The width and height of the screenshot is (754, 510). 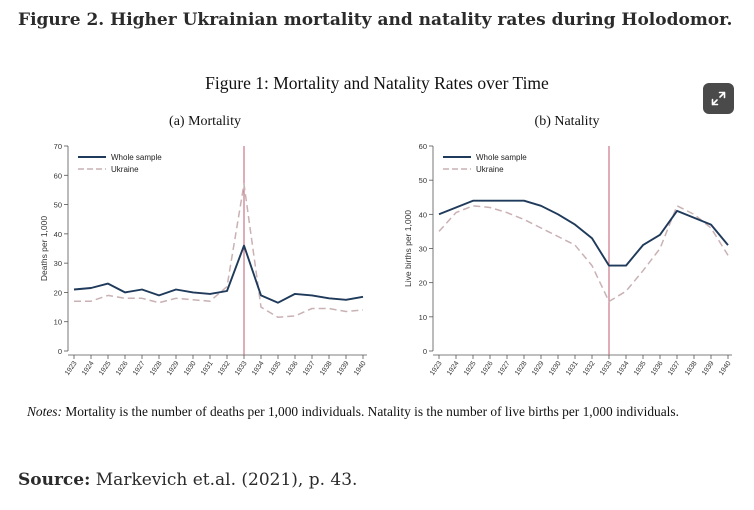 I want to click on source-citation: Source: Markevich et.al. (2021), p. 43., so click(x=187, y=480).